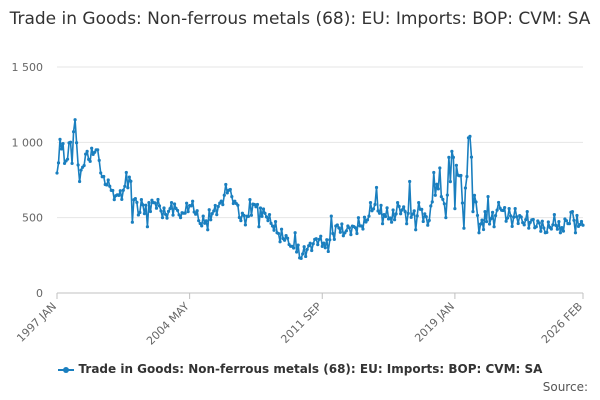  I want to click on source-label: Source:, so click(565, 387).